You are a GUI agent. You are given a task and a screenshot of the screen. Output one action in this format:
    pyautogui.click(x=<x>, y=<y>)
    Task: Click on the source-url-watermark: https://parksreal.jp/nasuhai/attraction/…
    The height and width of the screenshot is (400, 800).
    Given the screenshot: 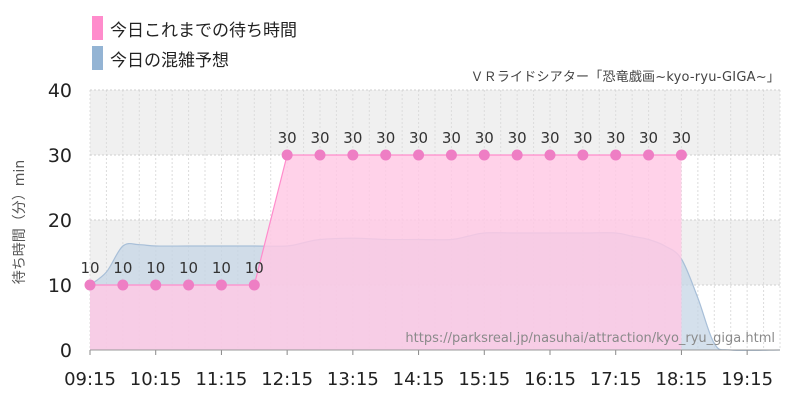 What is the action you would take?
    pyautogui.click(x=590, y=338)
    